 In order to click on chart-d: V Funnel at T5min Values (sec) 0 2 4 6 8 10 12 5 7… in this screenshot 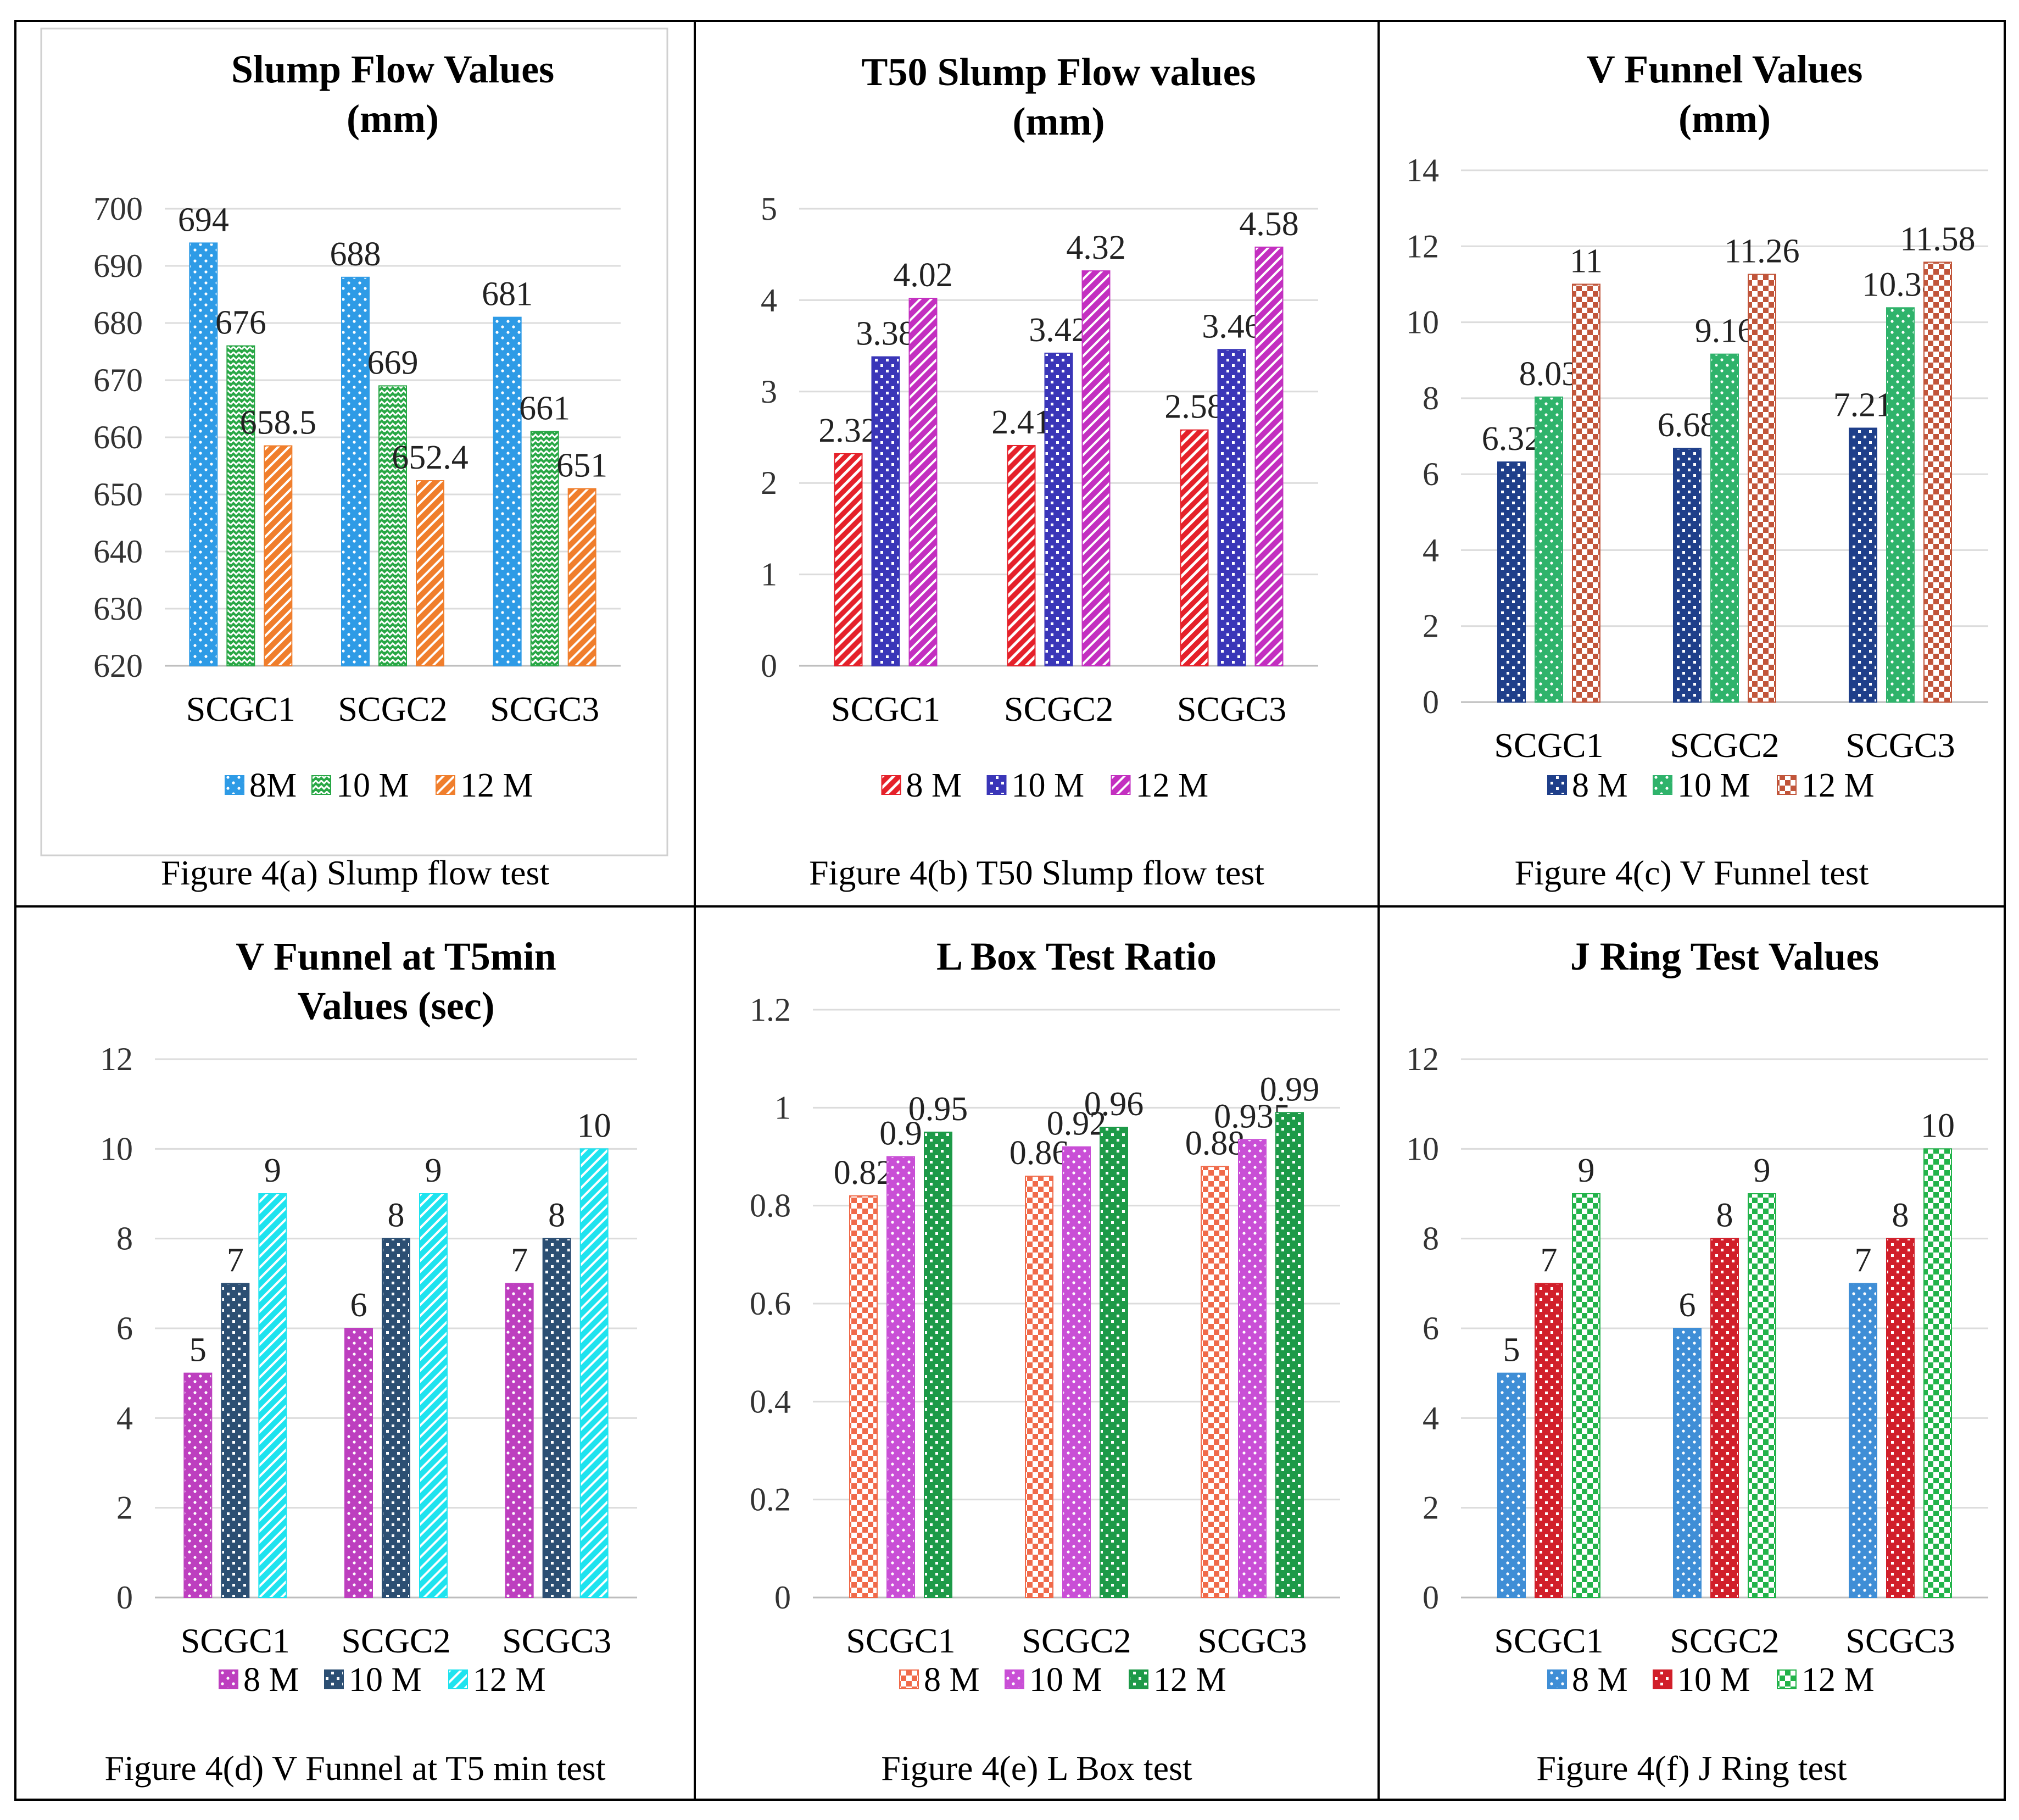, I will do `click(368, 1361)`.